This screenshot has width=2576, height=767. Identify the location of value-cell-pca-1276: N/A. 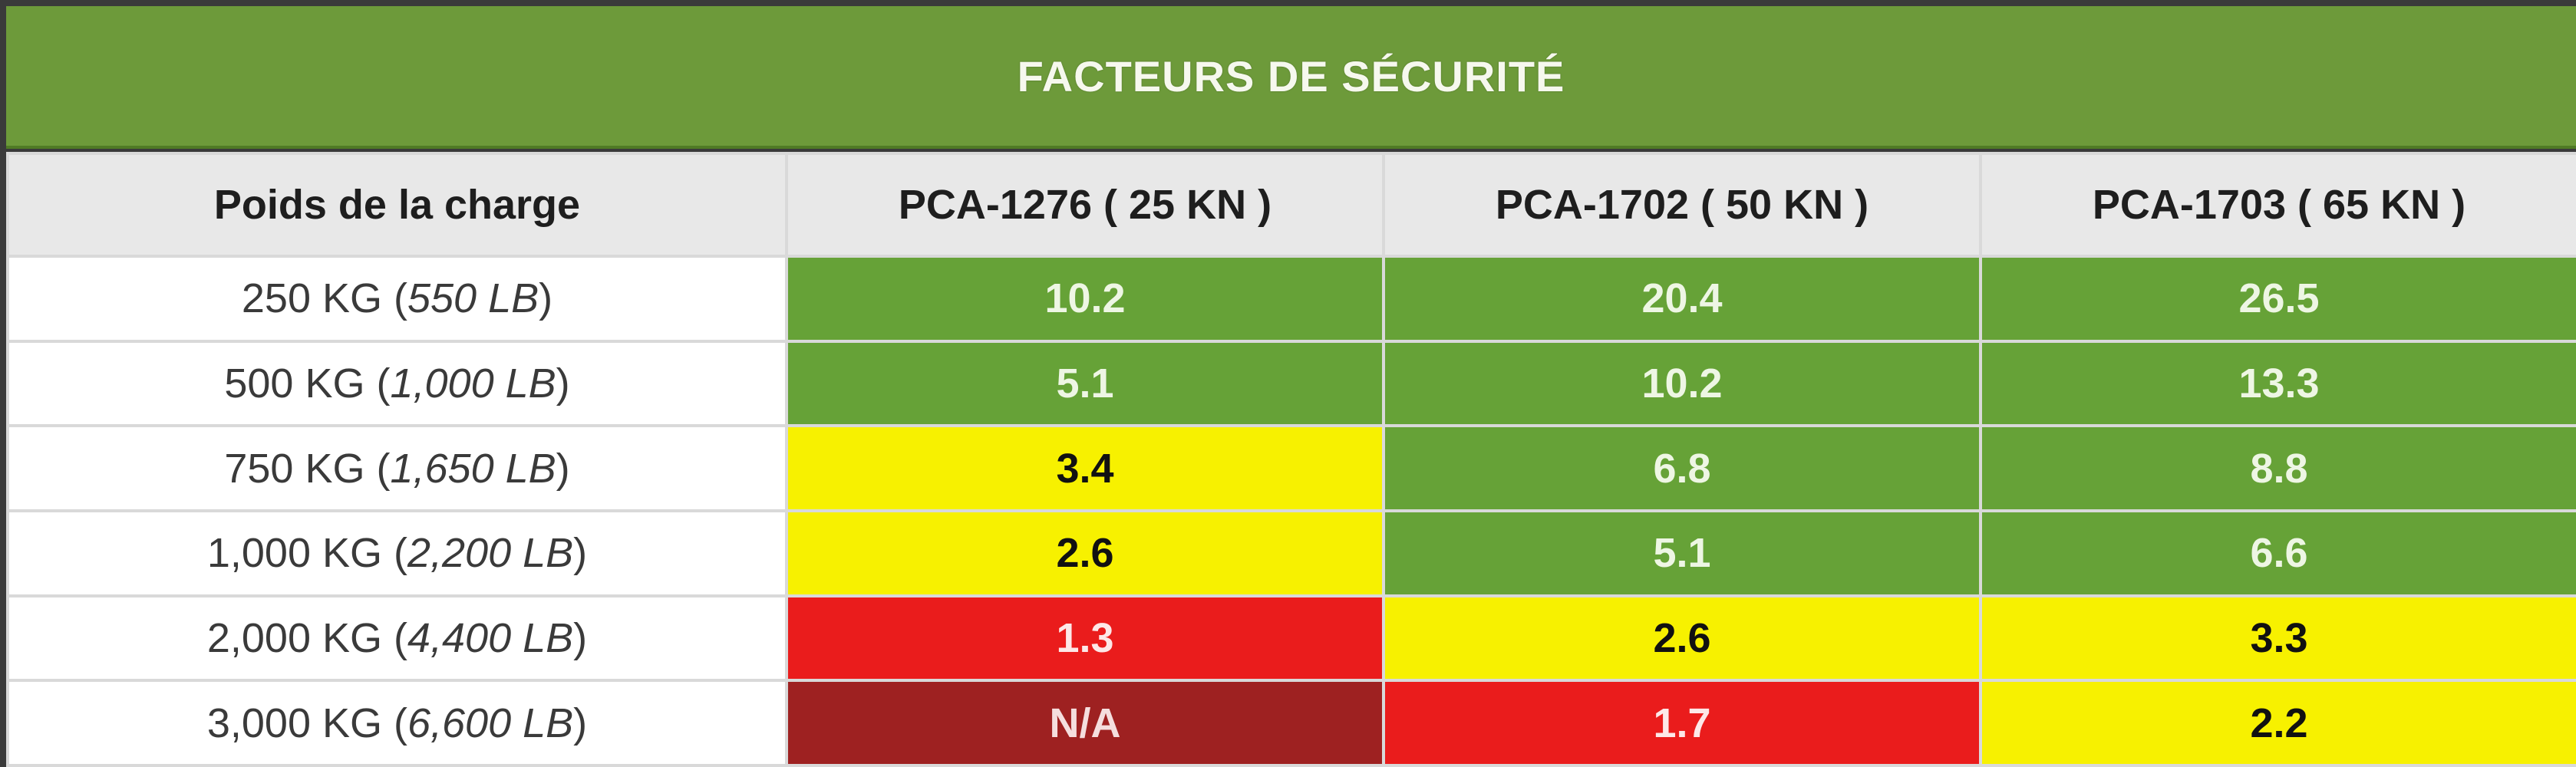
(1085, 723).